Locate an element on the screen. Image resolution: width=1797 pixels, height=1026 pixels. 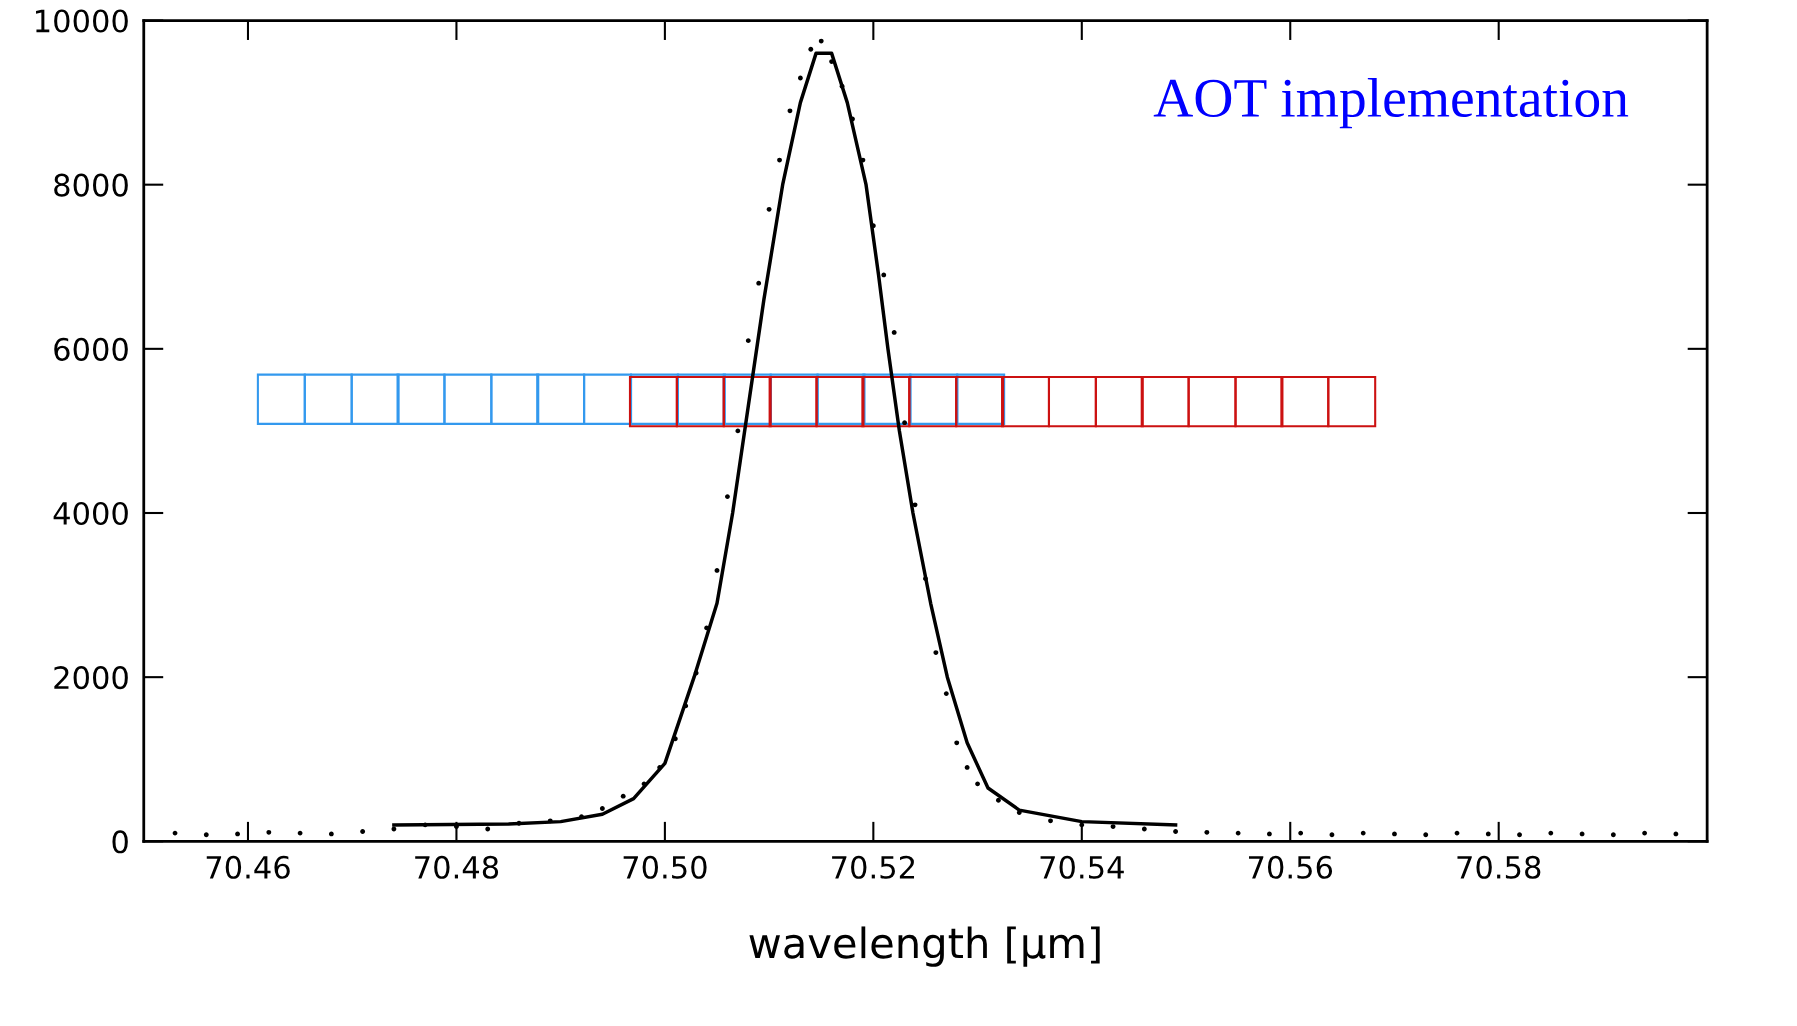
y-tick-label: 0 is located at coordinates (120, 842).